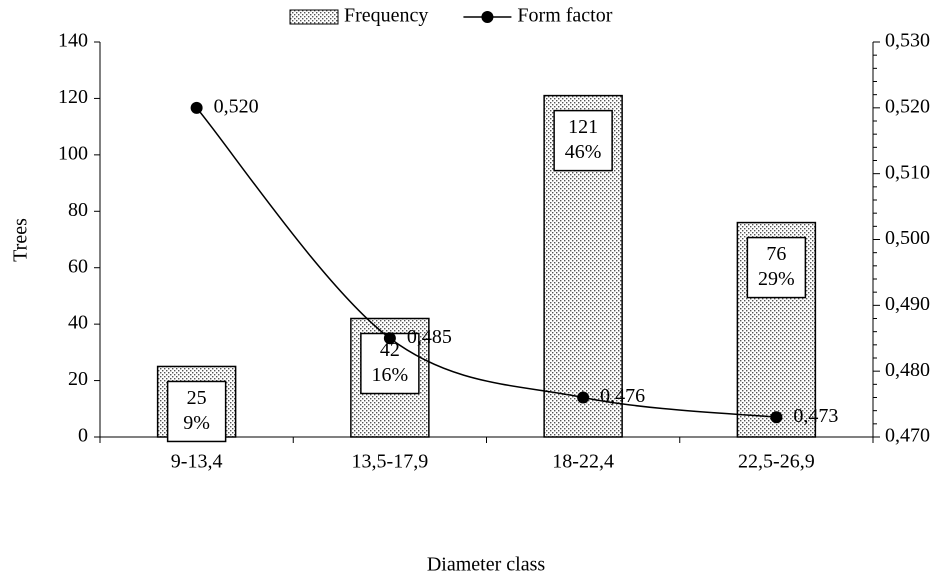 The height and width of the screenshot is (579, 951). Describe the element at coordinates (907, 304) in the screenshot. I see `y2-tick-label: 0,490` at that location.